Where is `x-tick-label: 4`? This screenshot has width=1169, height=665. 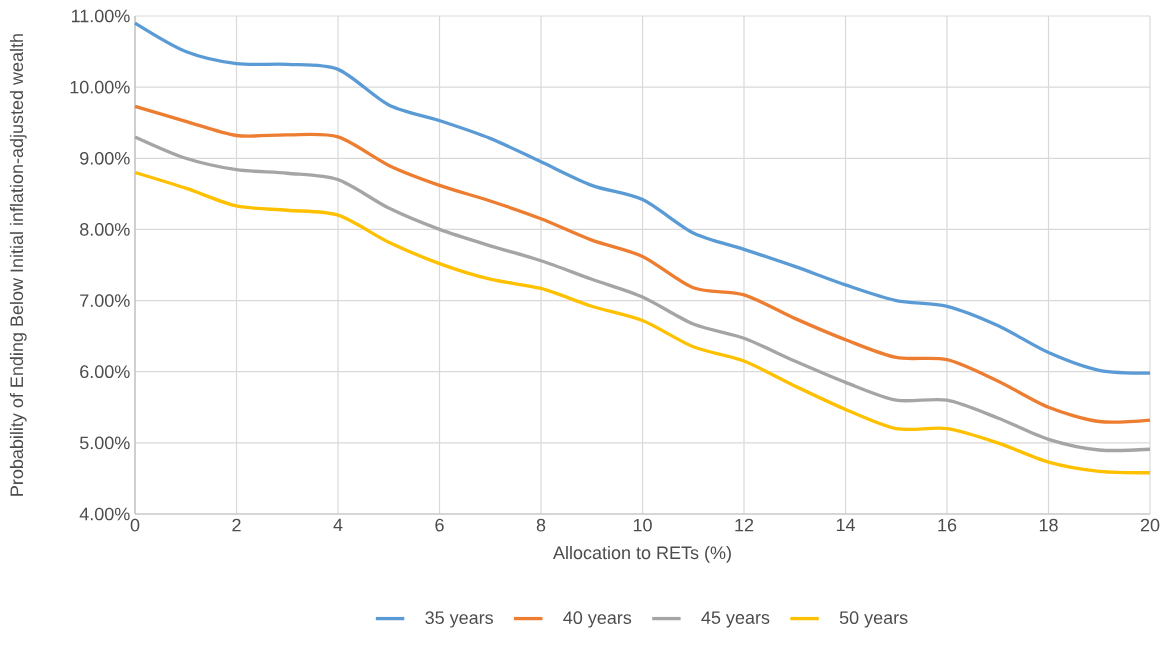 x-tick-label: 4 is located at coordinates (338, 525).